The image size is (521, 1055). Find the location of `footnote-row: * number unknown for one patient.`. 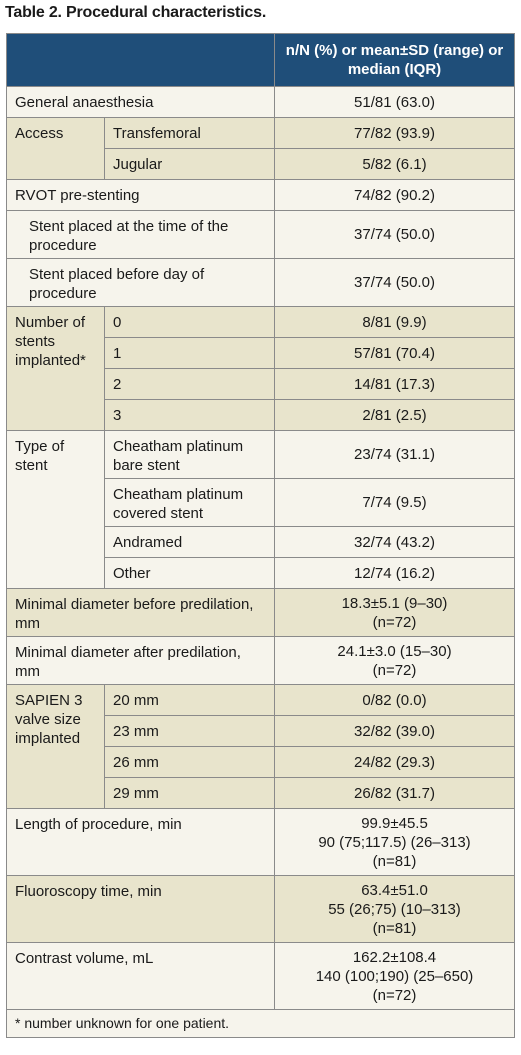

footnote-row: * number unknown for one patient. is located at coordinates (260, 1023).